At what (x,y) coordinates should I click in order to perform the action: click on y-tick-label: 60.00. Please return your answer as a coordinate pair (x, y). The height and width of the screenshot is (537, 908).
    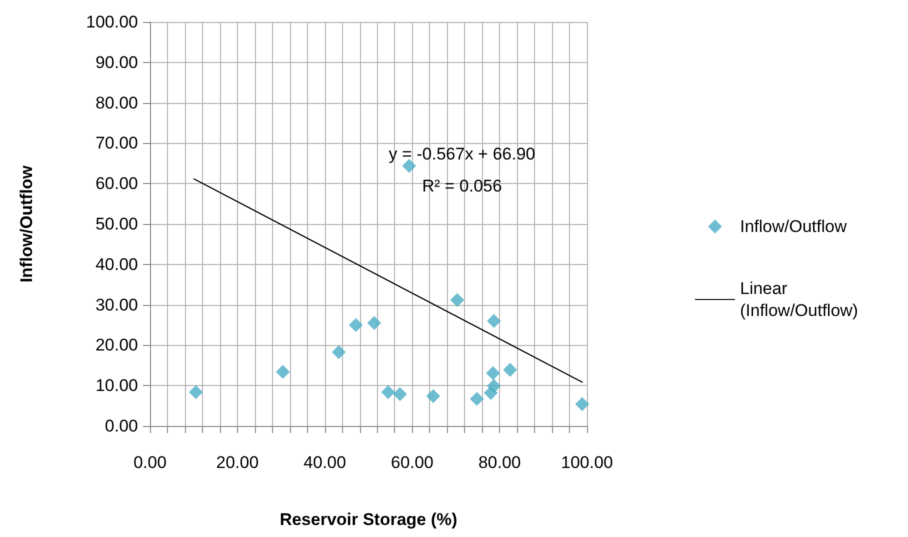
    Looking at the image, I should click on (116, 184).